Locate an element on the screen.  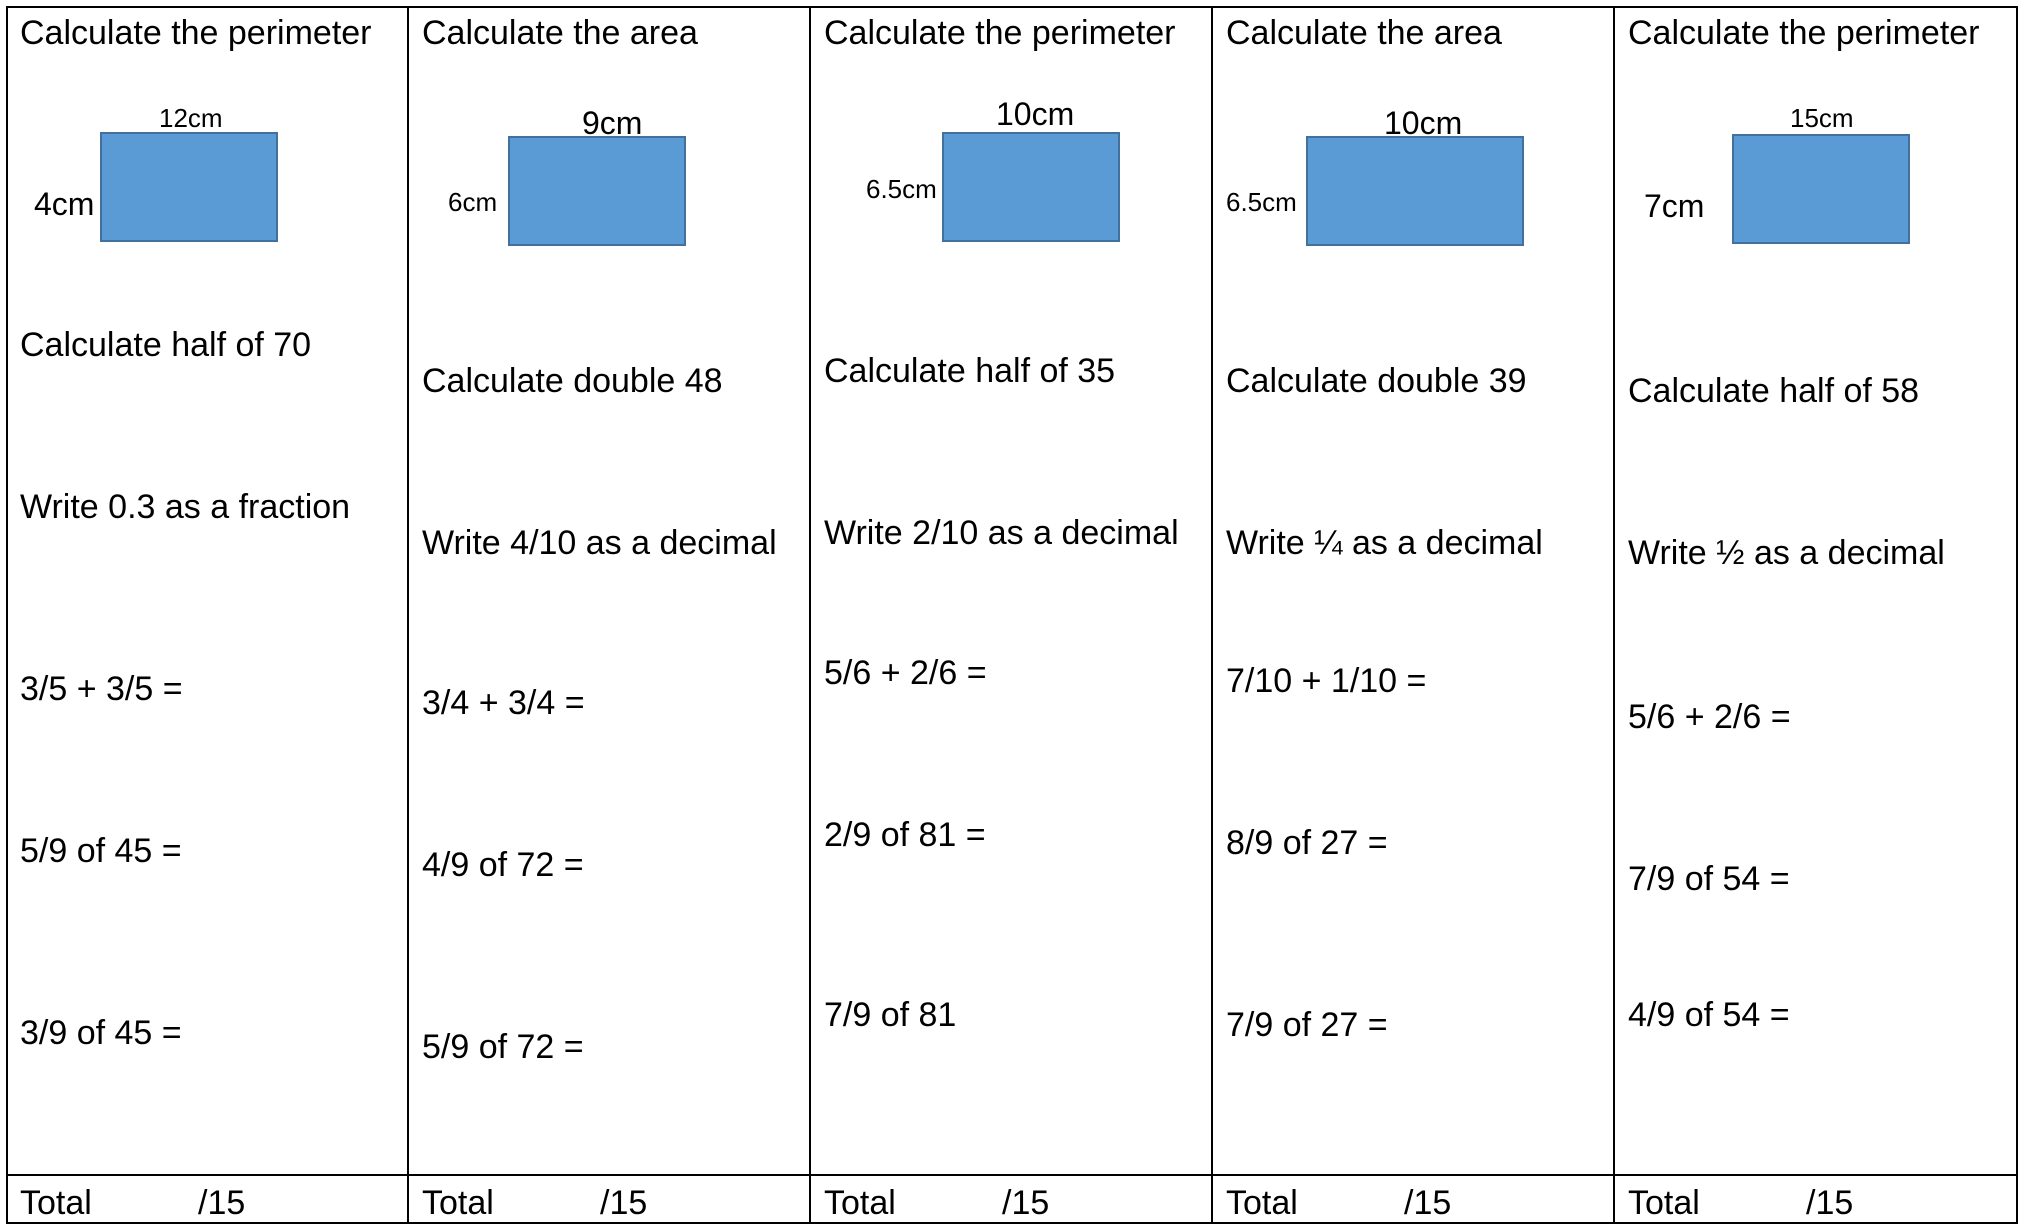
question-3: 3/4 + 3/4 = is located at coordinates (503, 703).